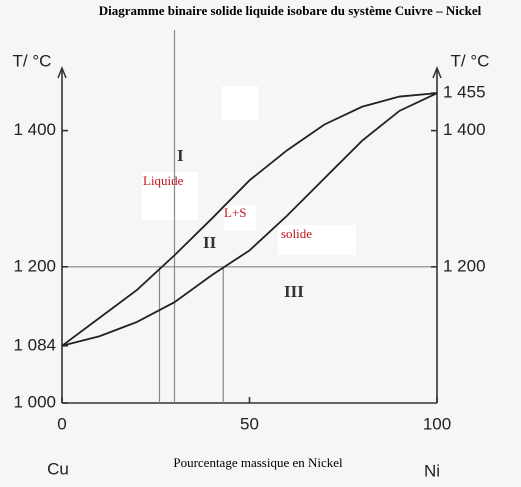 The image size is (521, 487). I want to click on x-tick-label: 100, so click(437, 423).